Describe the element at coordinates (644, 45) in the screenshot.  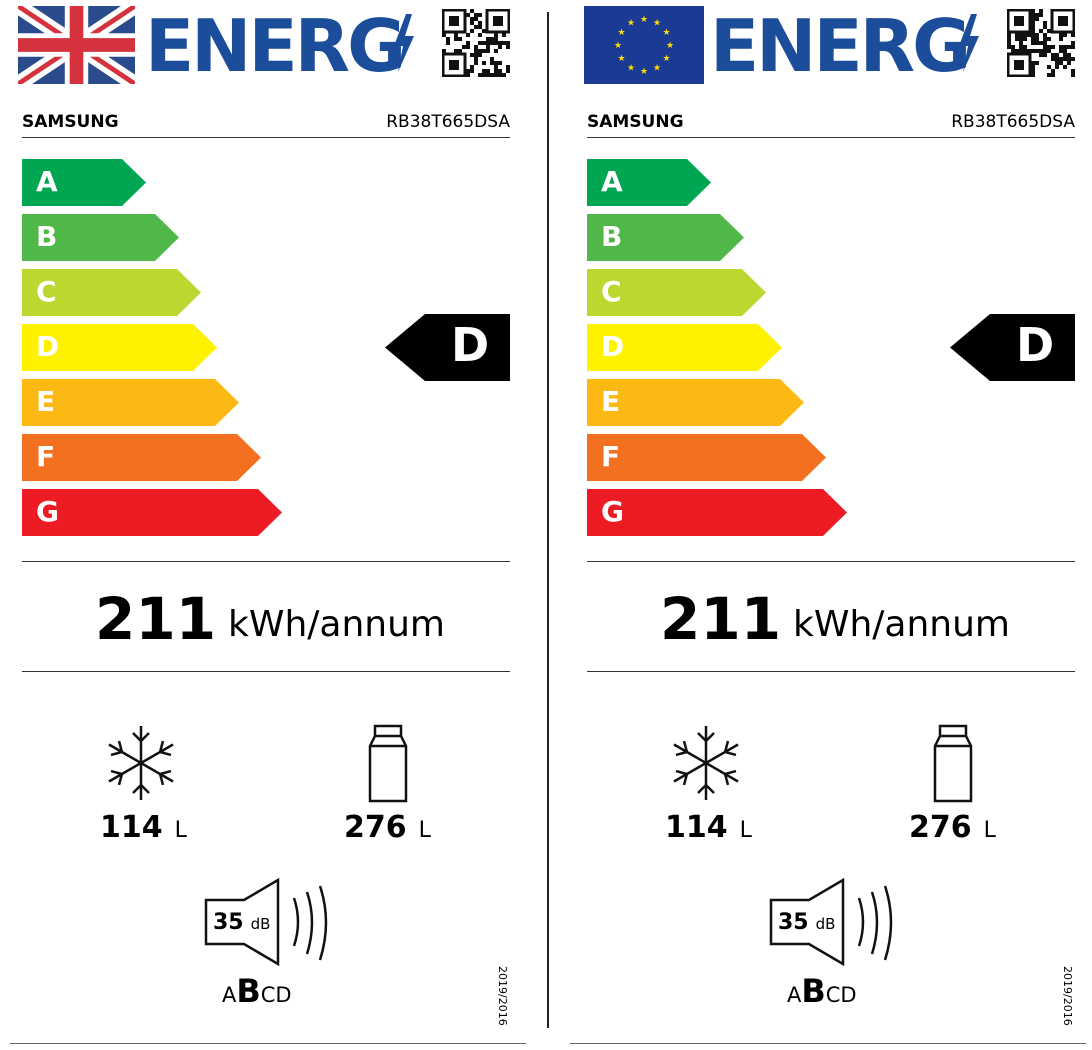
I see `eu-flag-icon: ★★★★★★★★★ ★ ★★` at that location.